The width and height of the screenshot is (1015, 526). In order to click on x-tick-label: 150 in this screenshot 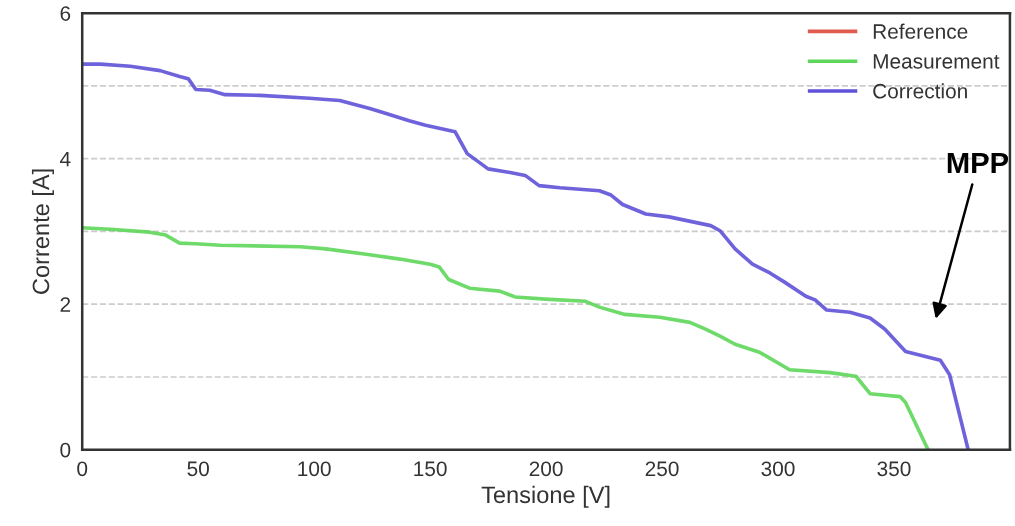, I will do `click(430, 469)`.